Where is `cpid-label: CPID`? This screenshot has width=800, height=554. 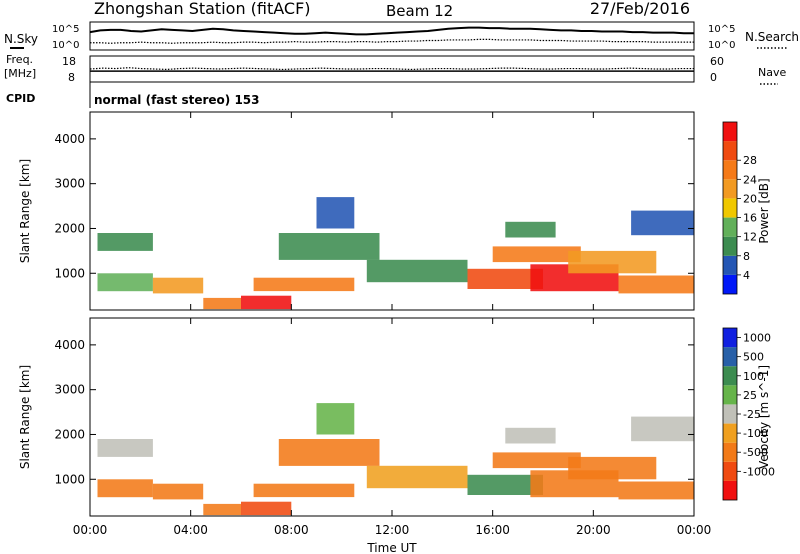
cpid-label: CPID is located at coordinates (20, 98).